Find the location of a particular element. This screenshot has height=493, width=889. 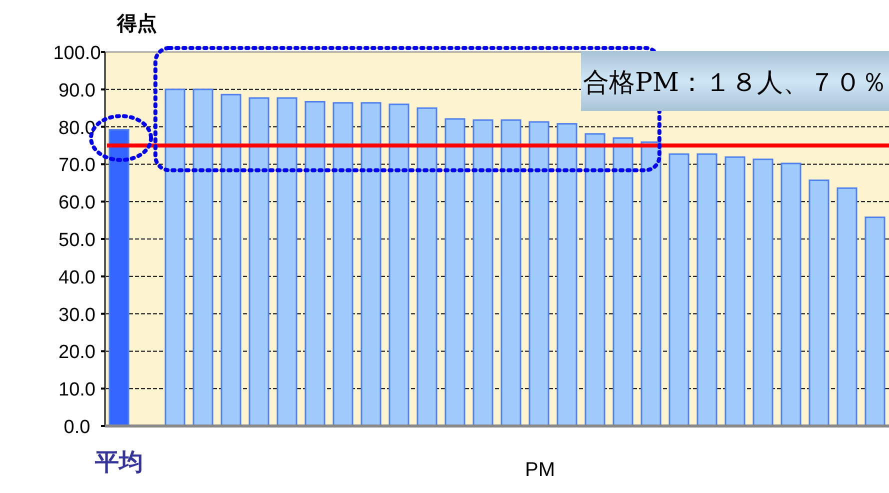

y-tick-label: 50.0 is located at coordinates (77, 240).